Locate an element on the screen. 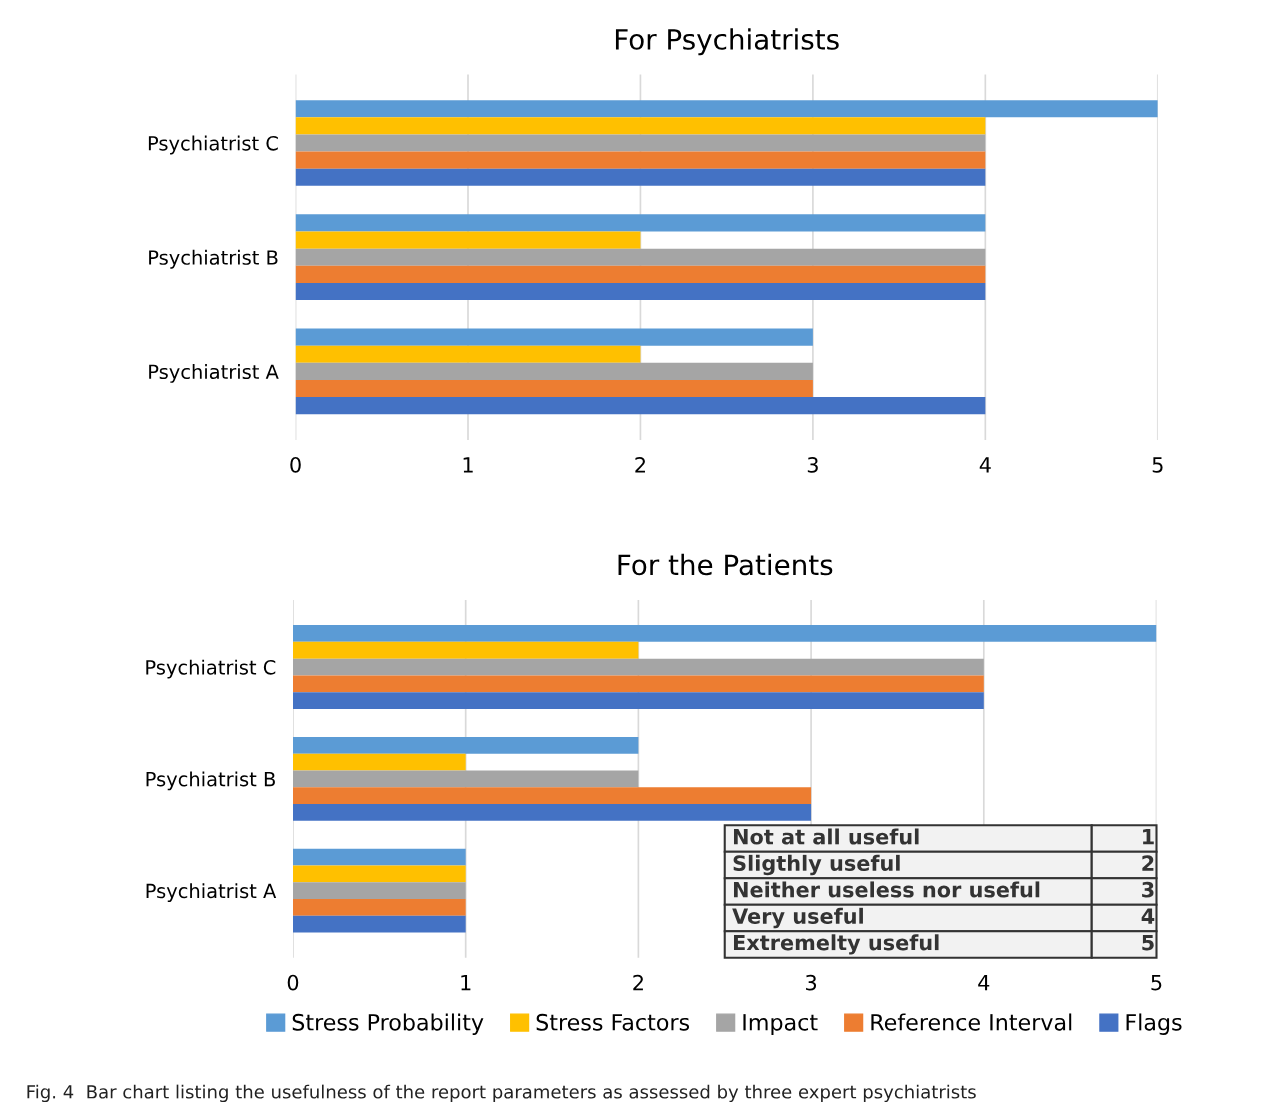  annotation: Sligthly useful is located at coordinates (816, 865).